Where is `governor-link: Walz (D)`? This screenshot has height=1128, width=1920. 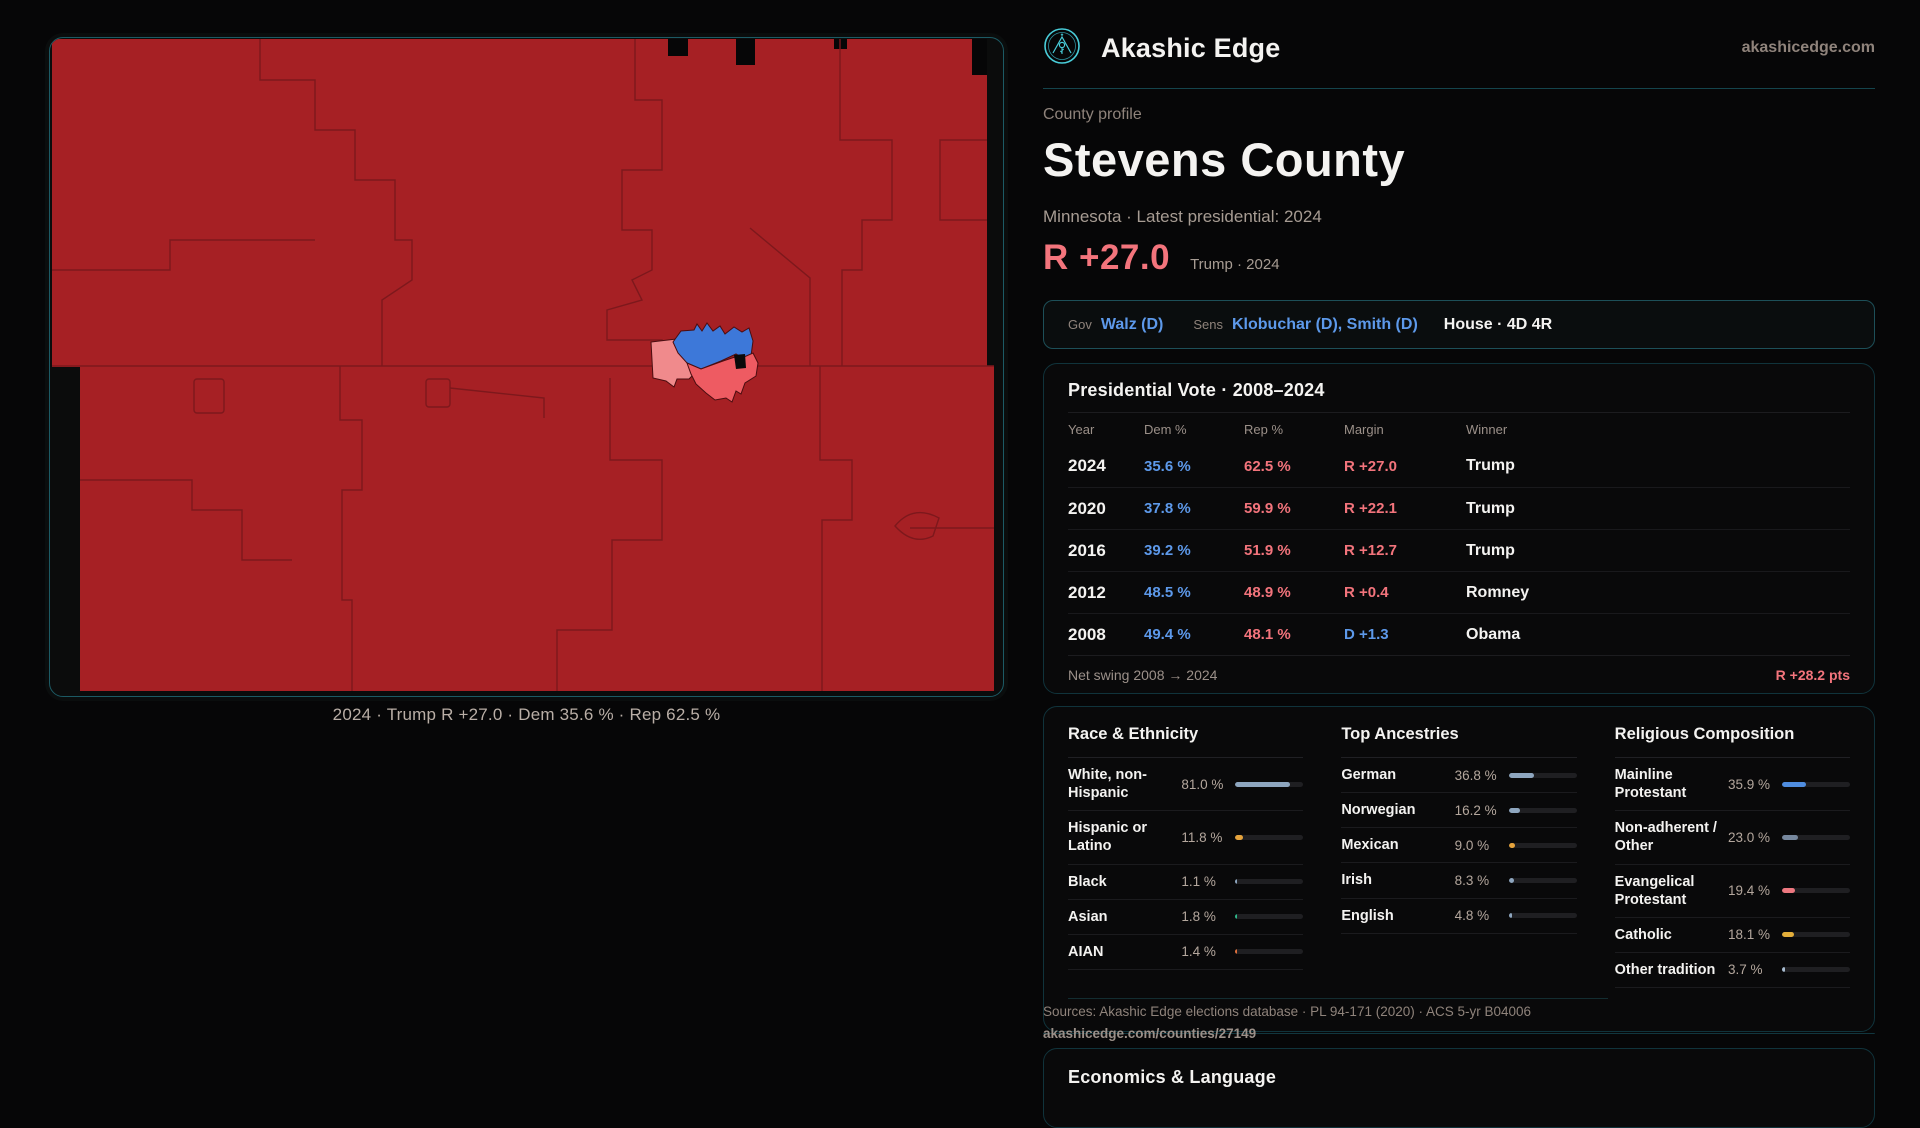 governor-link: Walz (D) is located at coordinates (1132, 324).